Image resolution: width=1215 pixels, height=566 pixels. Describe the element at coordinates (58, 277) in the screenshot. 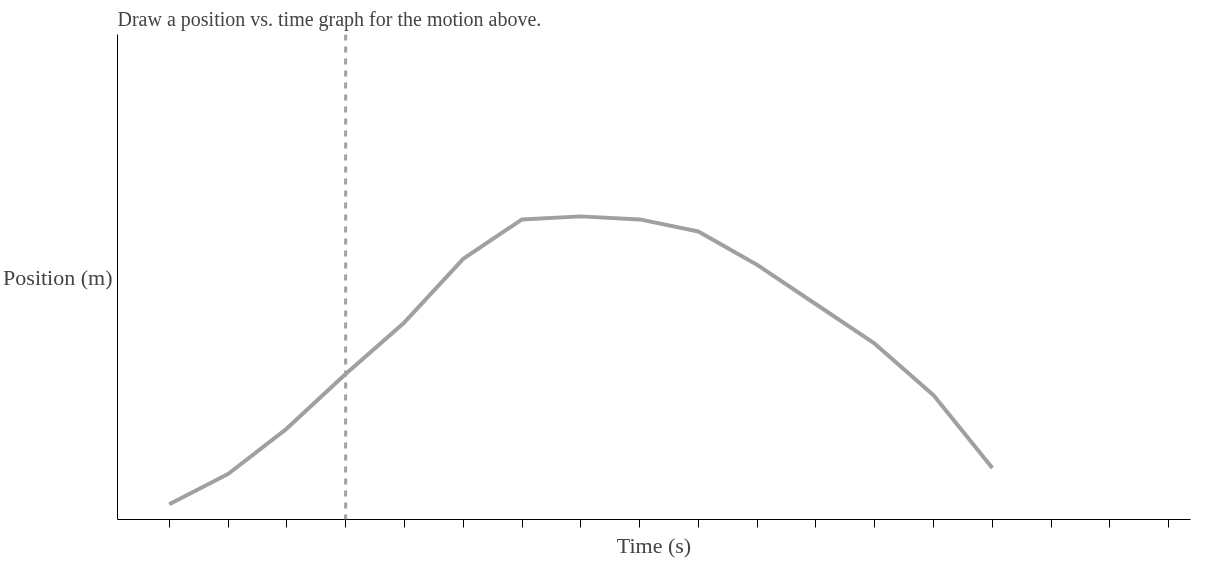

I see `y-axis-title: Position (m)` at that location.